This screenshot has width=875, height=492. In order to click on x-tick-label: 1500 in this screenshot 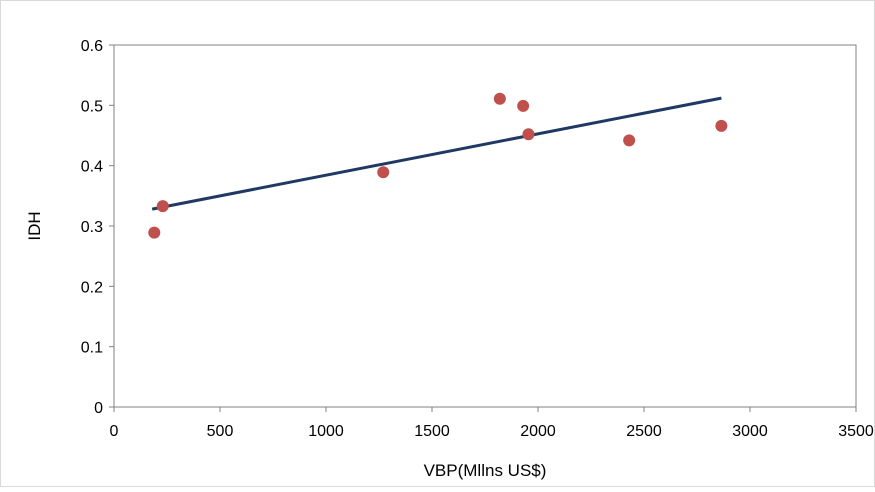, I will do `click(432, 431)`.